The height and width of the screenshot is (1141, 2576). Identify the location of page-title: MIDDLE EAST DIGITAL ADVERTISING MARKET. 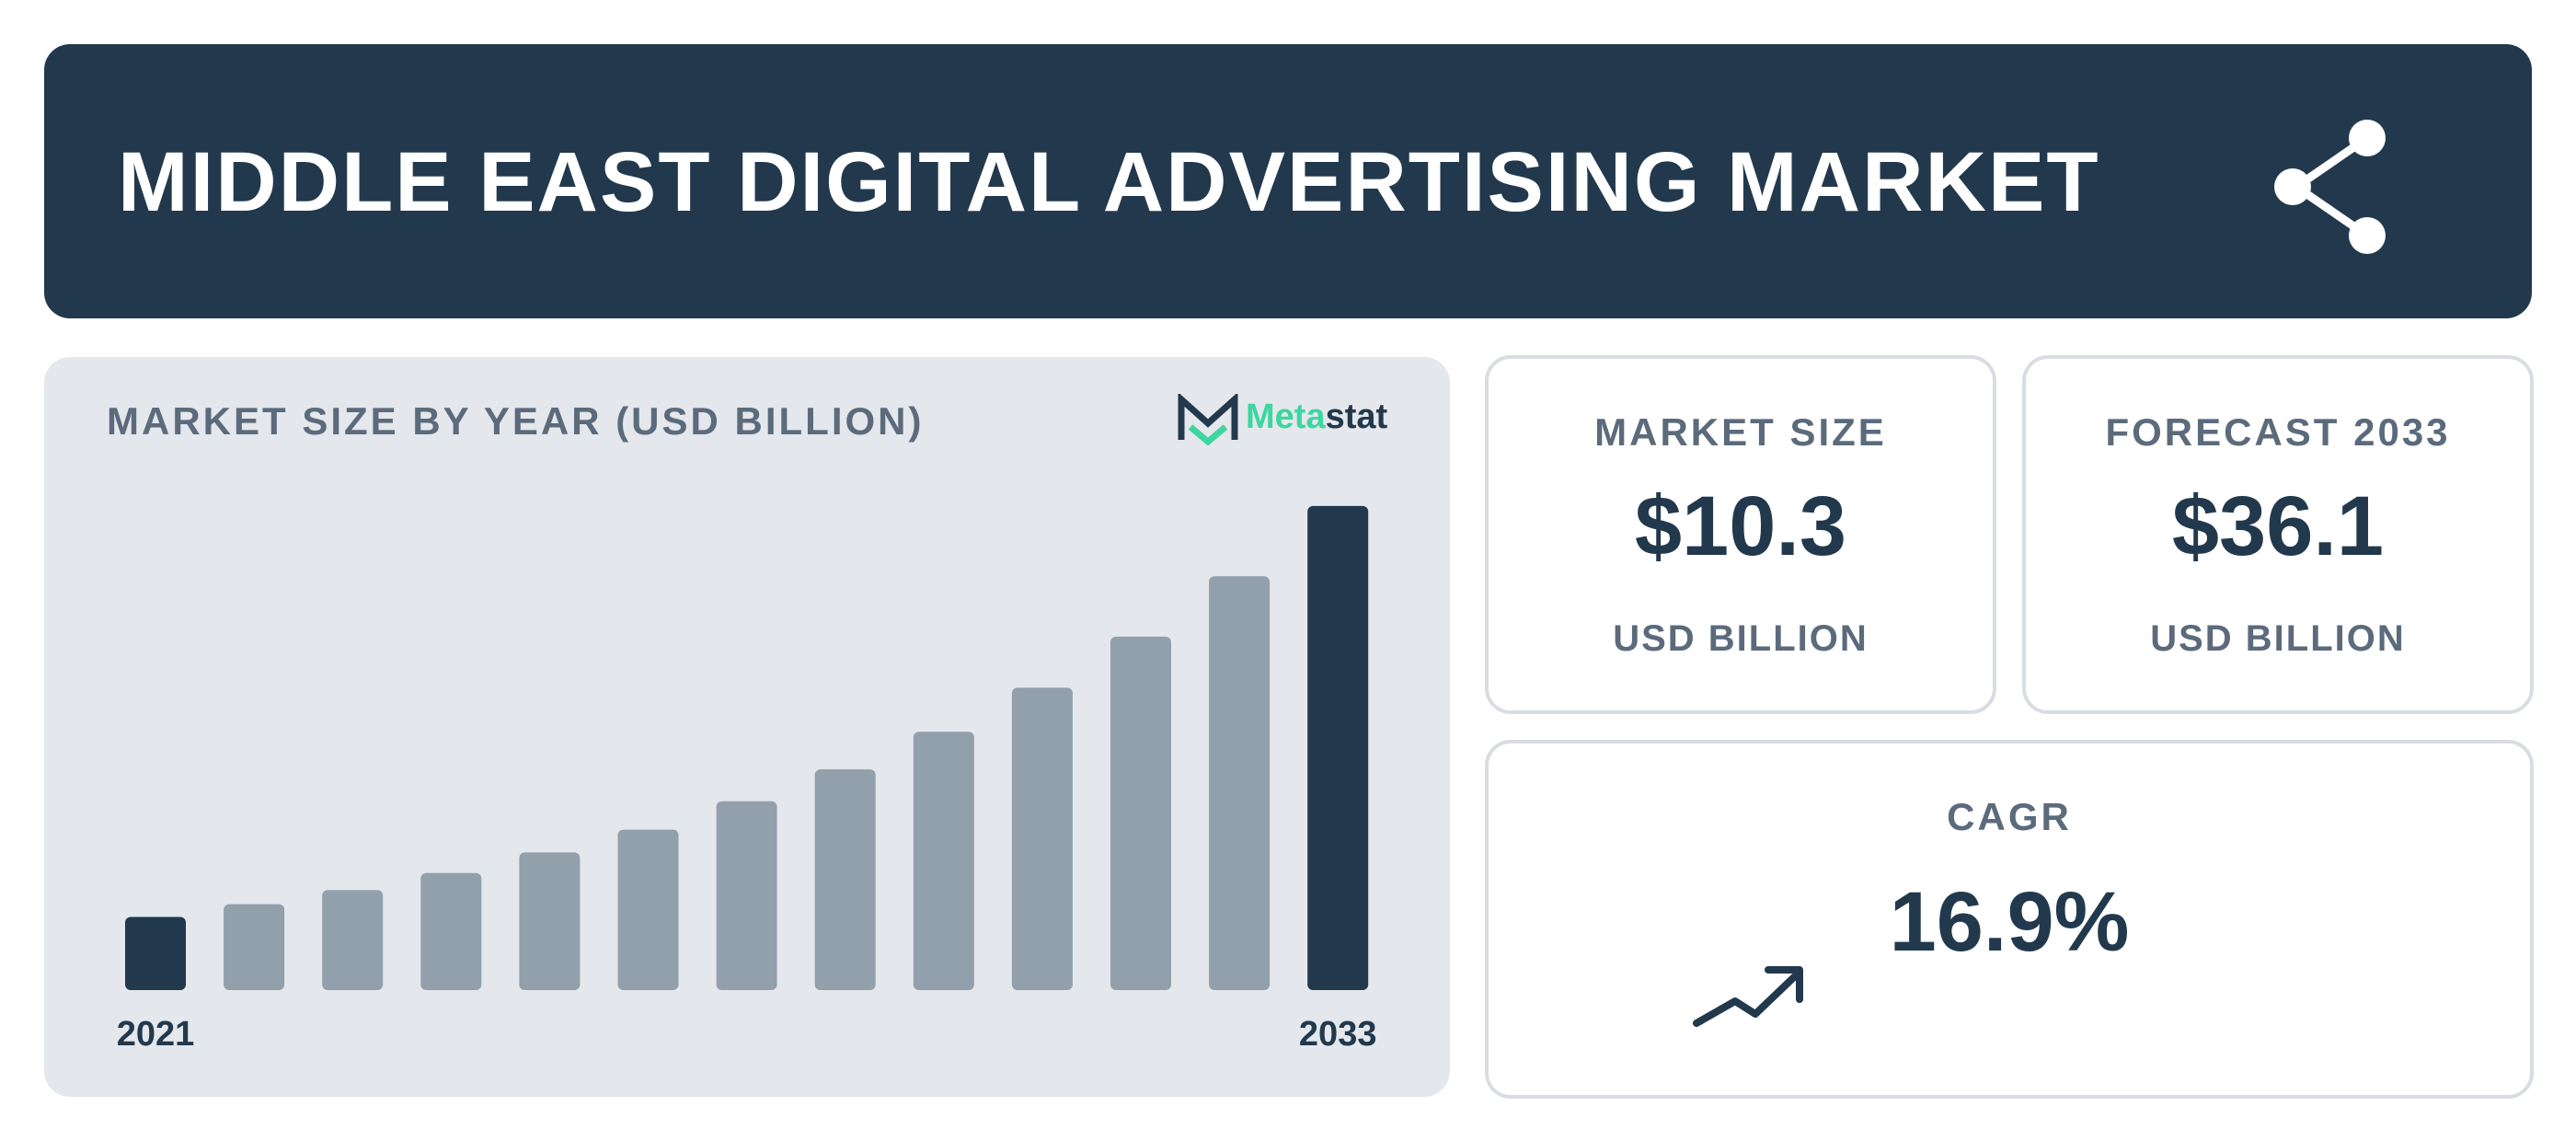
(1109, 182).